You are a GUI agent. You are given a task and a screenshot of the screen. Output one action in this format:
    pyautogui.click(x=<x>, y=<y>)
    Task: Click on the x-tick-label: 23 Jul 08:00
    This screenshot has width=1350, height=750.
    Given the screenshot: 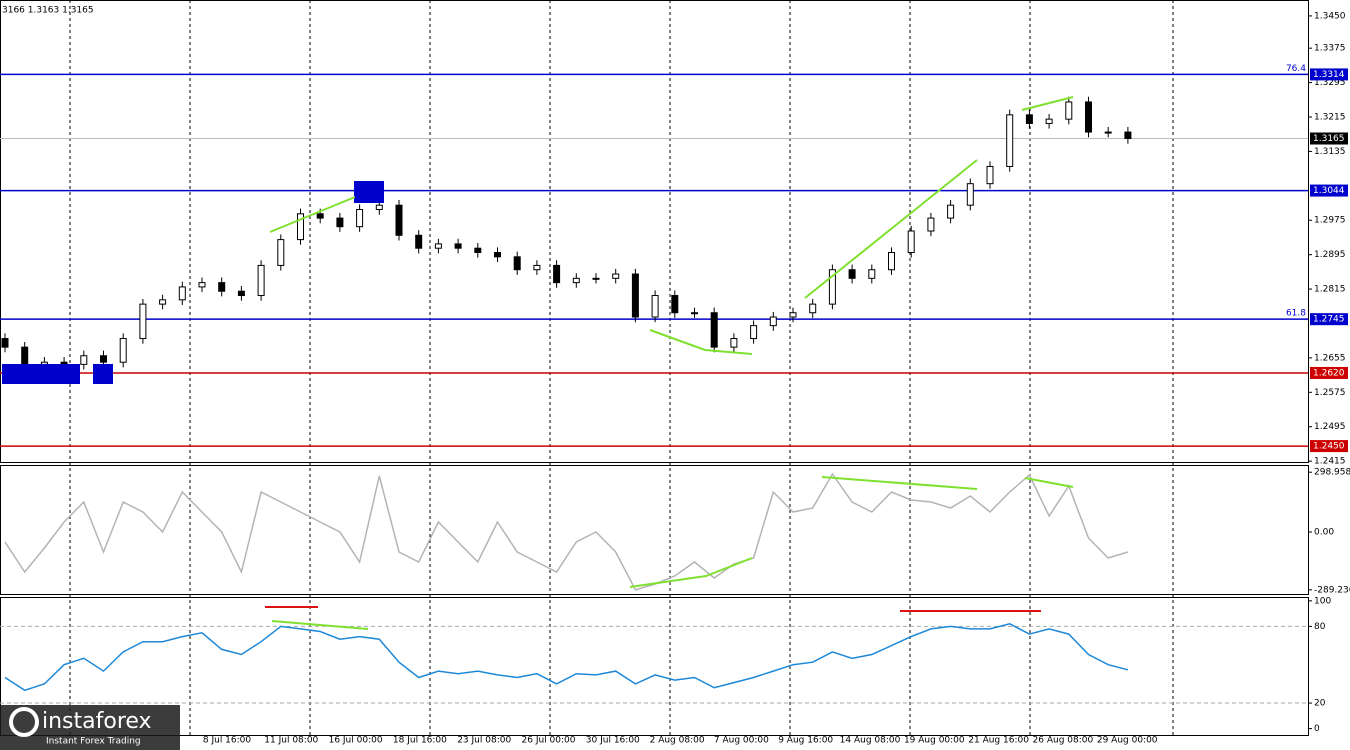 What is the action you would take?
    pyautogui.click(x=484, y=741)
    